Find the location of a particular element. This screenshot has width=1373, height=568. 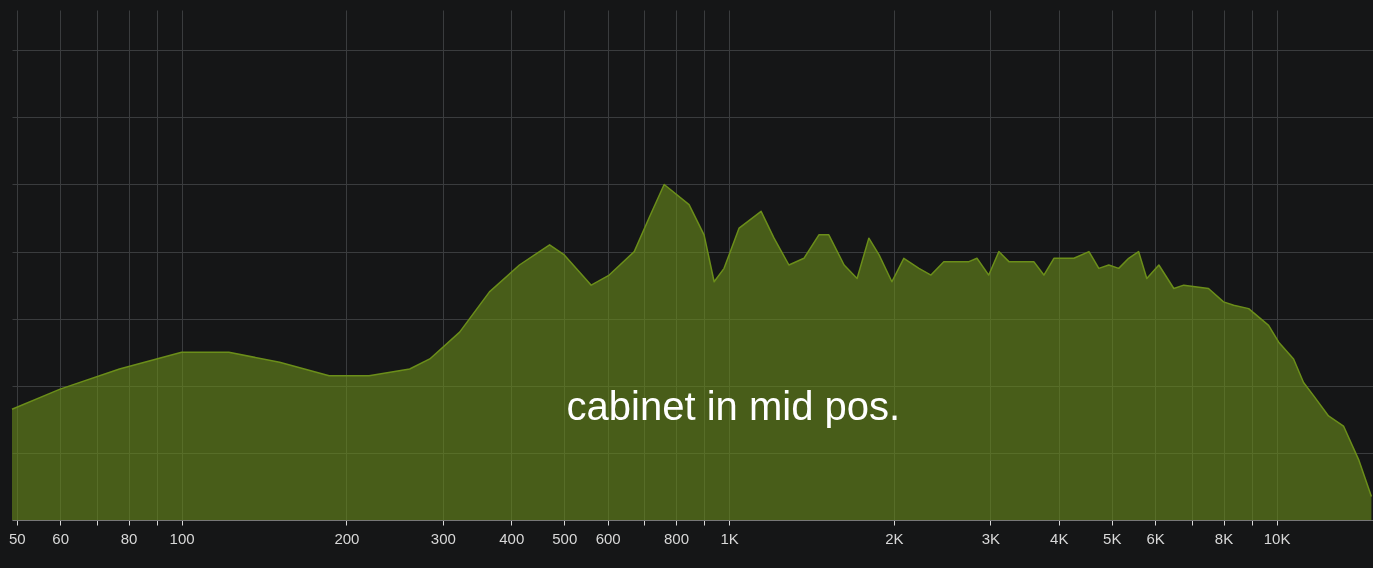

x-tick-label: 100 is located at coordinates (182, 538).